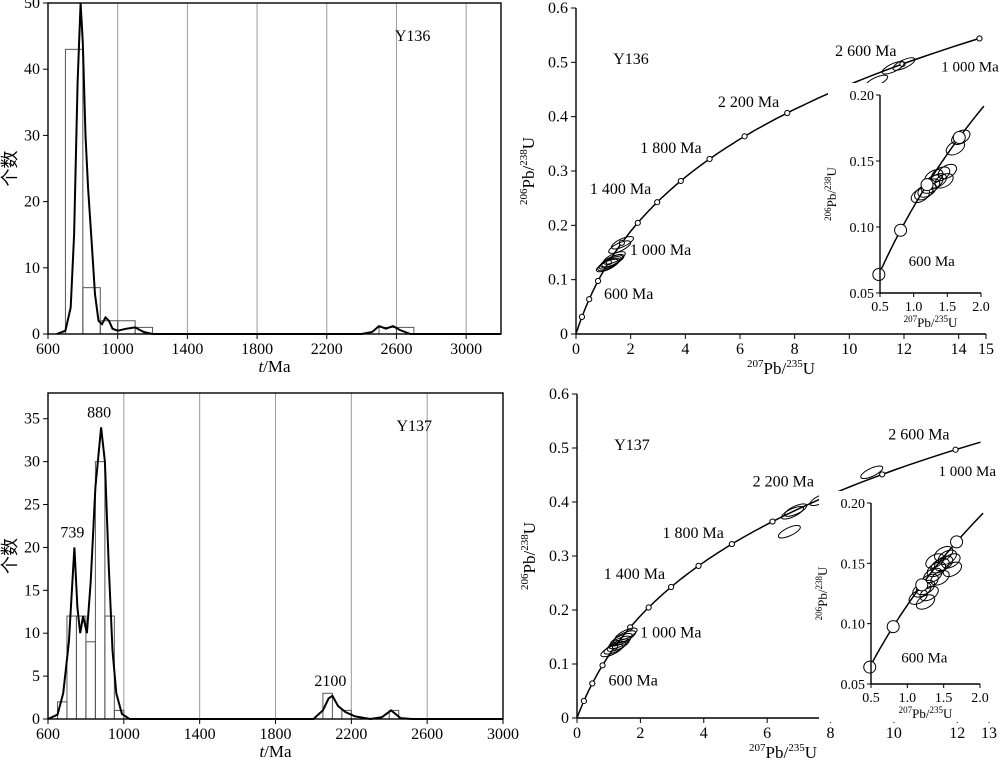 The image size is (1000, 763). Describe the element at coordinates (924, 659) in the screenshot. I see `inset-age-label-0: 600 Ma` at that location.